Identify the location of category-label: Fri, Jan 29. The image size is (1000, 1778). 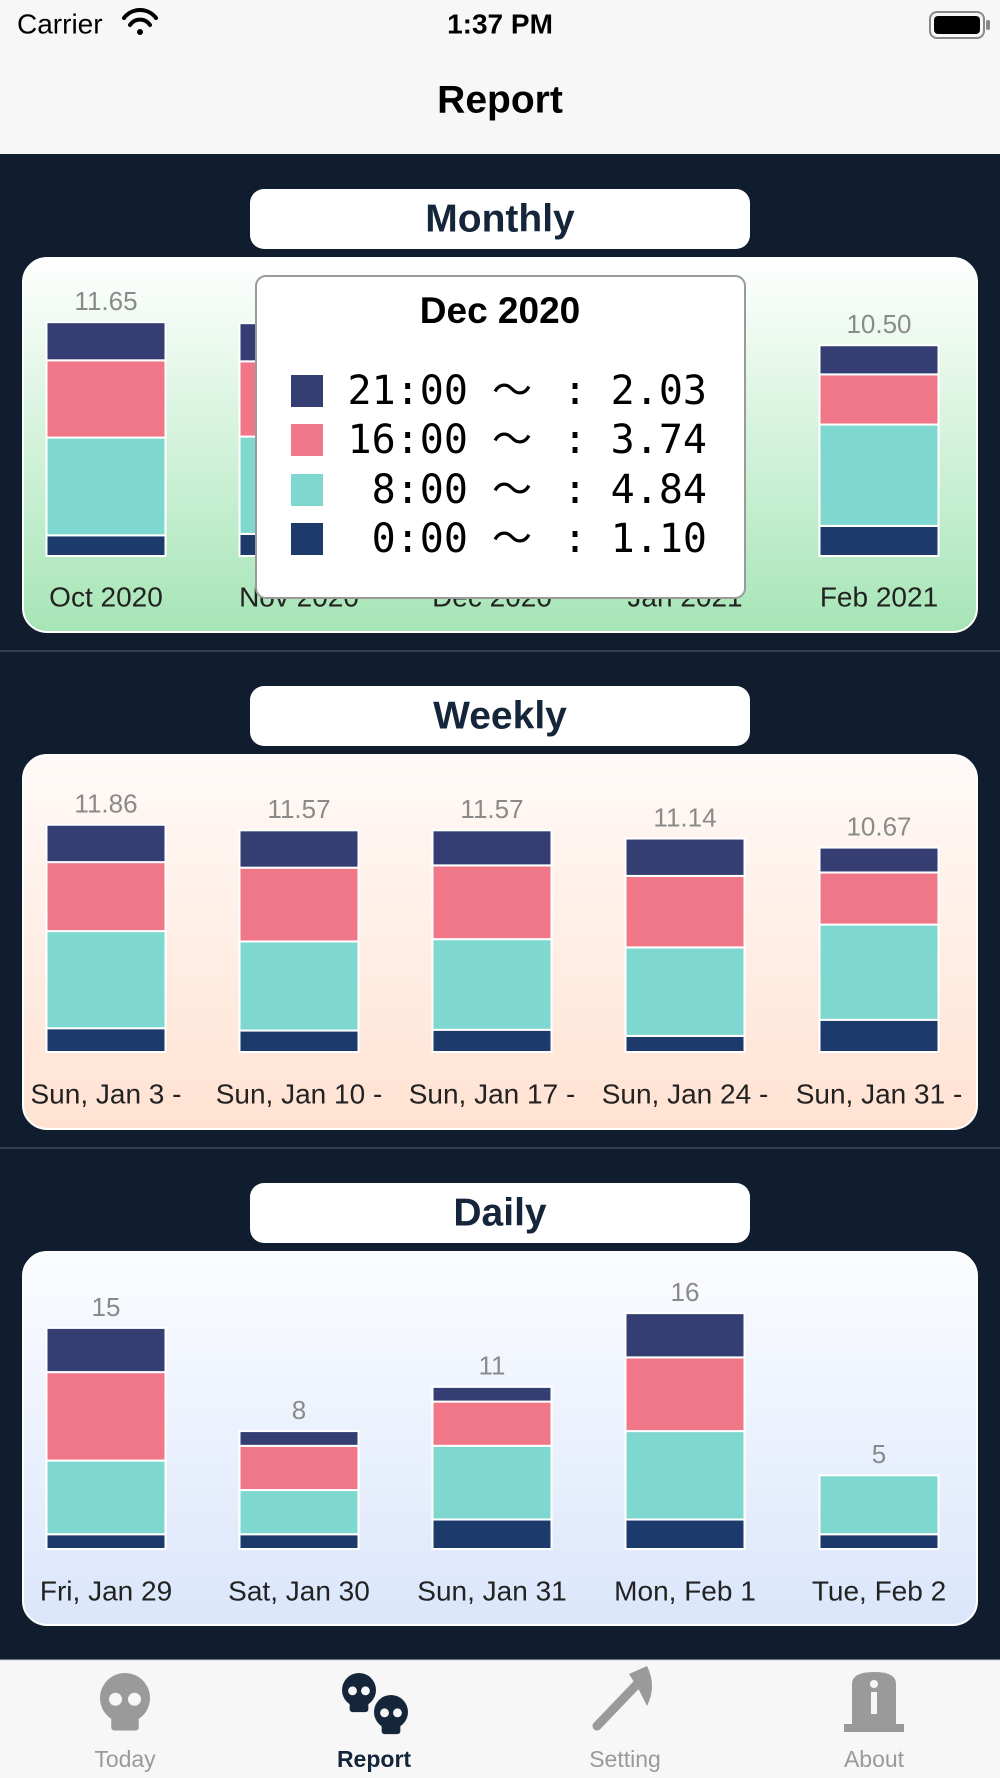
(106, 1590).